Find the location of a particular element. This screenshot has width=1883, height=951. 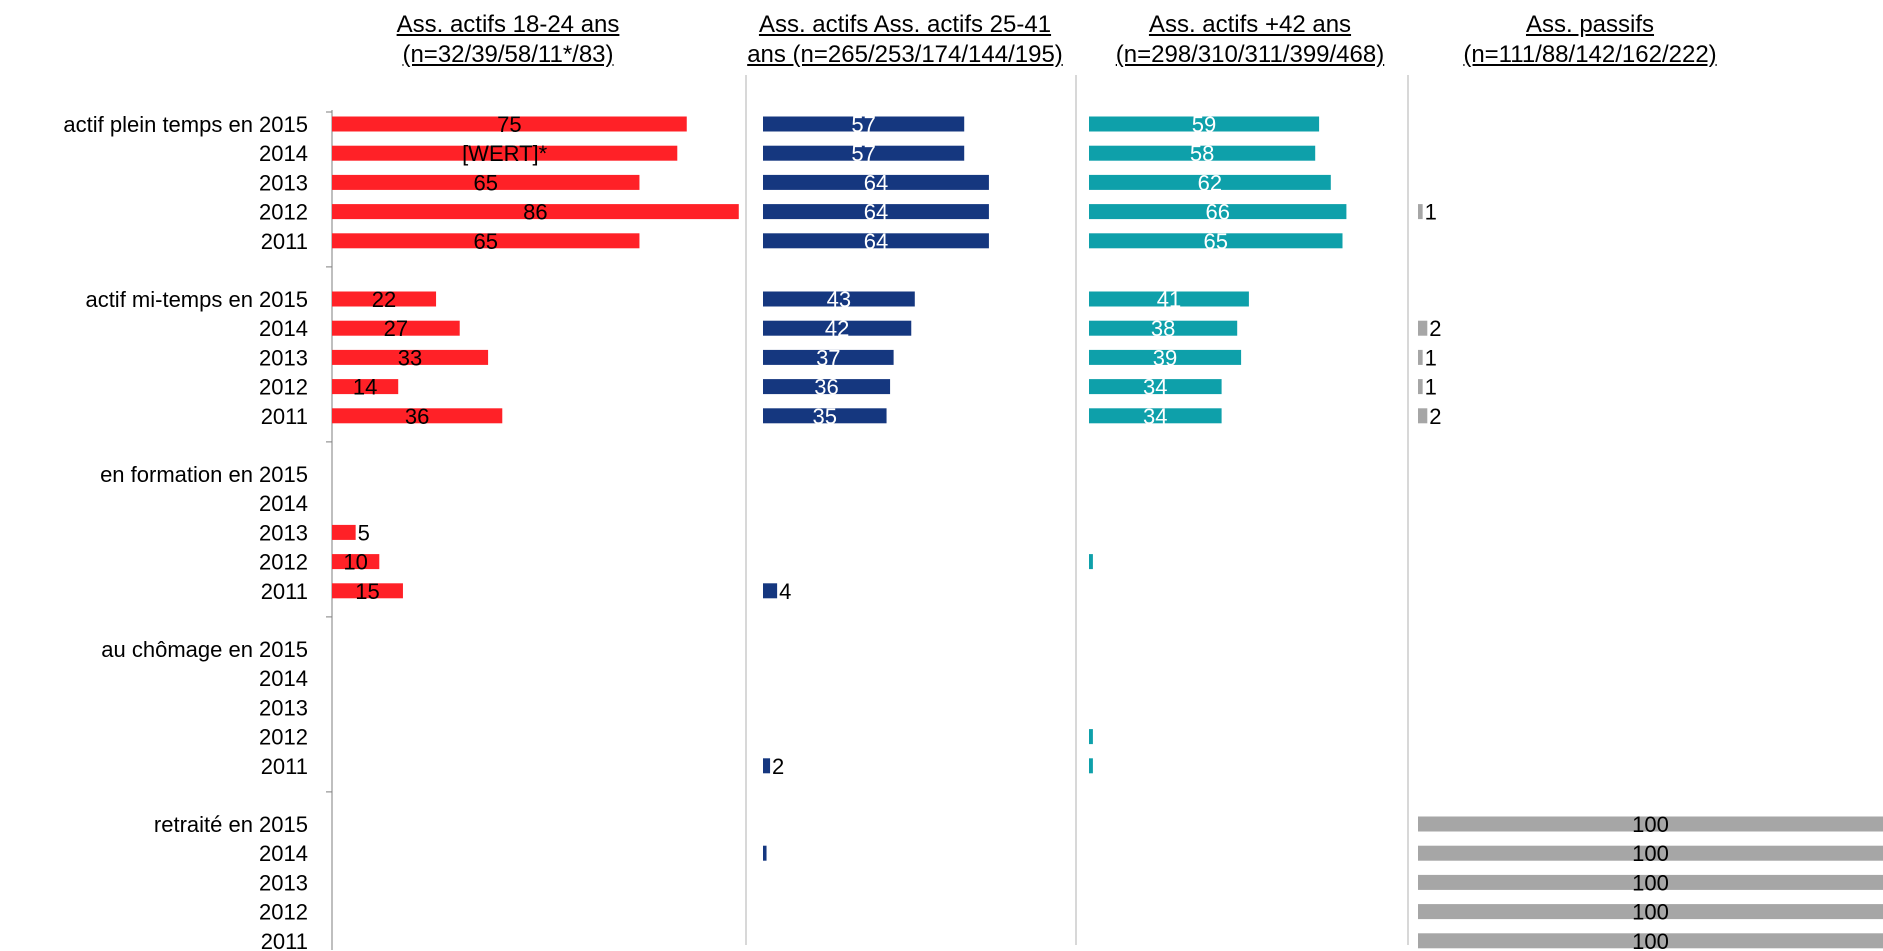

data-label: 36 is located at coordinates (826, 387).